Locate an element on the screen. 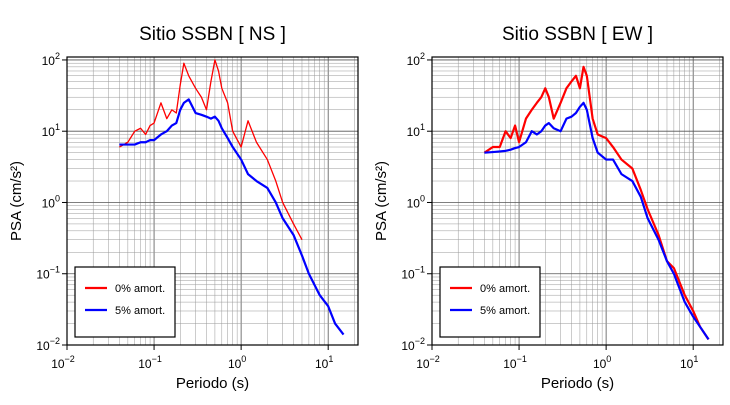 This screenshot has width=730, height=405. chart-title: Sitio SSBN [ EW ] is located at coordinates (577, 34).